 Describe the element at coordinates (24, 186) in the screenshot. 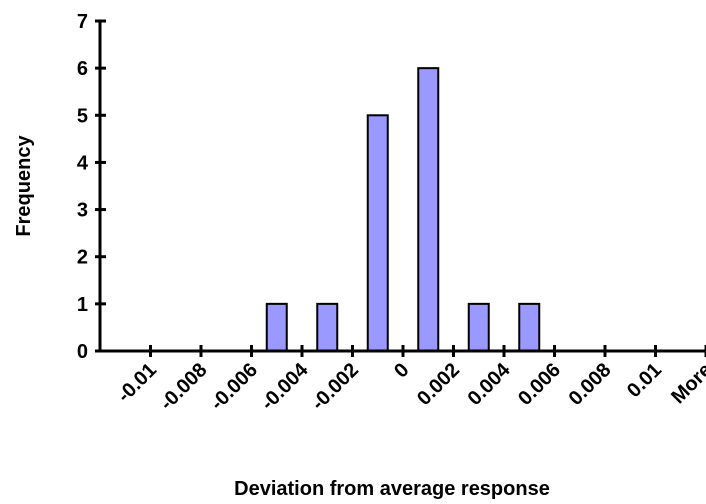

I see `y-axis-label: Frequency` at that location.